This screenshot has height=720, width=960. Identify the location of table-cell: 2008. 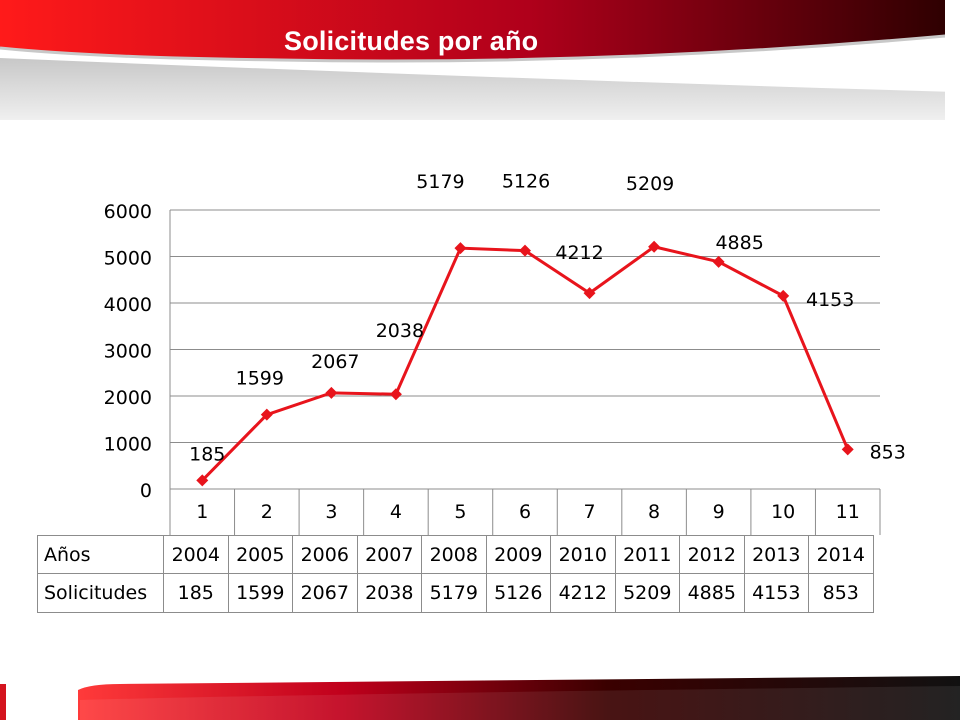
(454, 554).